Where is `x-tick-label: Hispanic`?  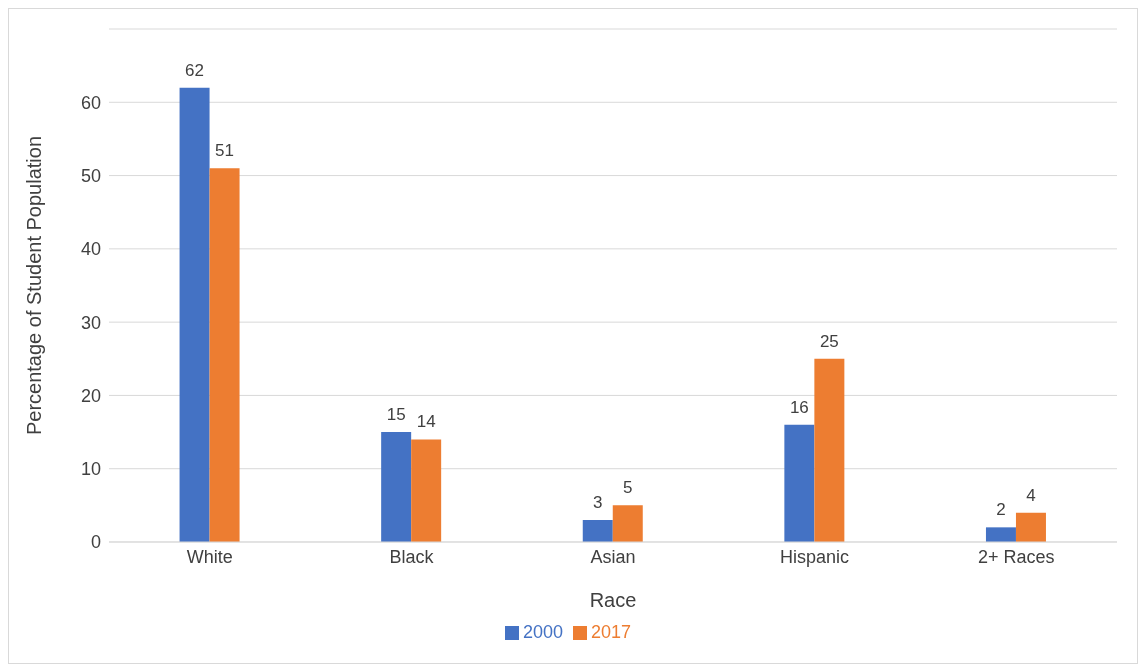 x-tick-label: Hispanic is located at coordinates (815, 556).